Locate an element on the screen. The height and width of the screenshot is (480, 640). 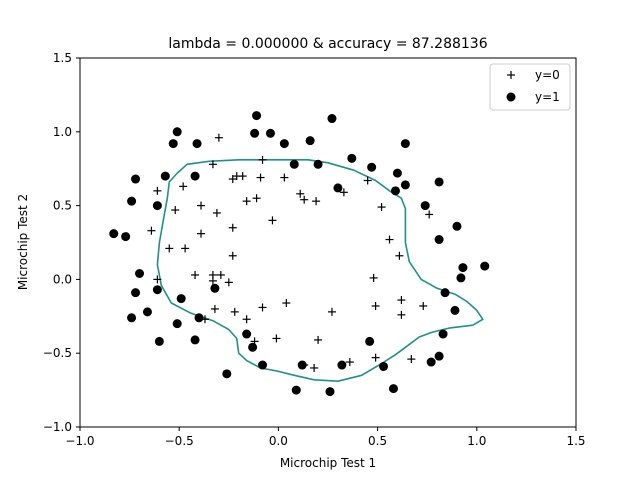
legend-label-y0: y=0 is located at coordinates (547, 75).